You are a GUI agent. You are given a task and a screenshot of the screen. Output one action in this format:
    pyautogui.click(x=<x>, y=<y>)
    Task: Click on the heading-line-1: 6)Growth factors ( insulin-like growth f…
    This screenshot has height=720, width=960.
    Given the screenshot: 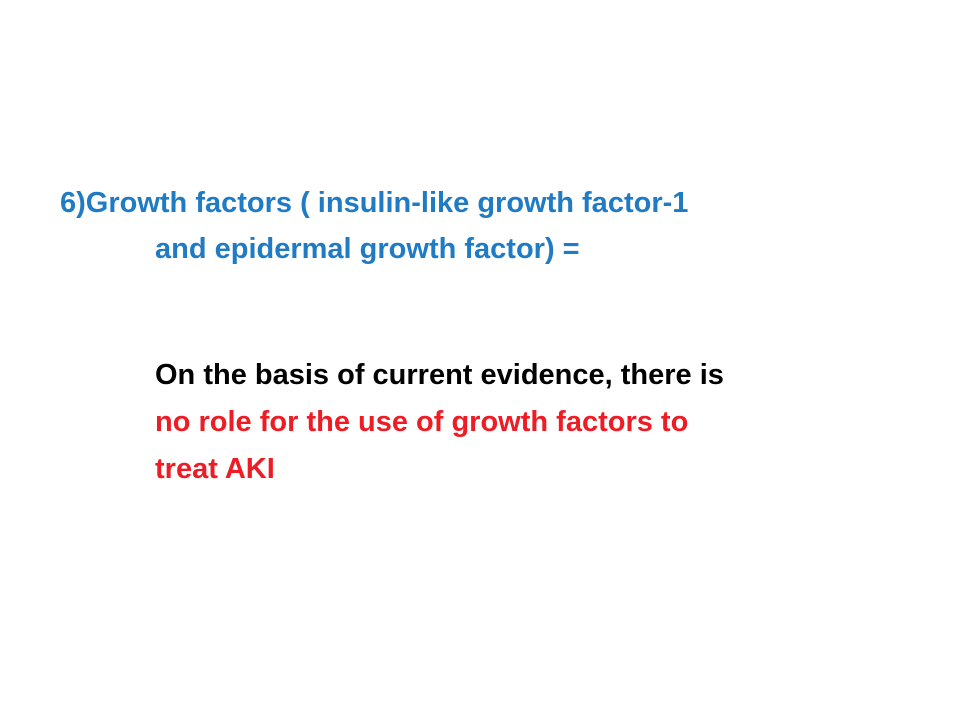 What is the action you would take?
    pyautogui.click(x=374, y=203)
    